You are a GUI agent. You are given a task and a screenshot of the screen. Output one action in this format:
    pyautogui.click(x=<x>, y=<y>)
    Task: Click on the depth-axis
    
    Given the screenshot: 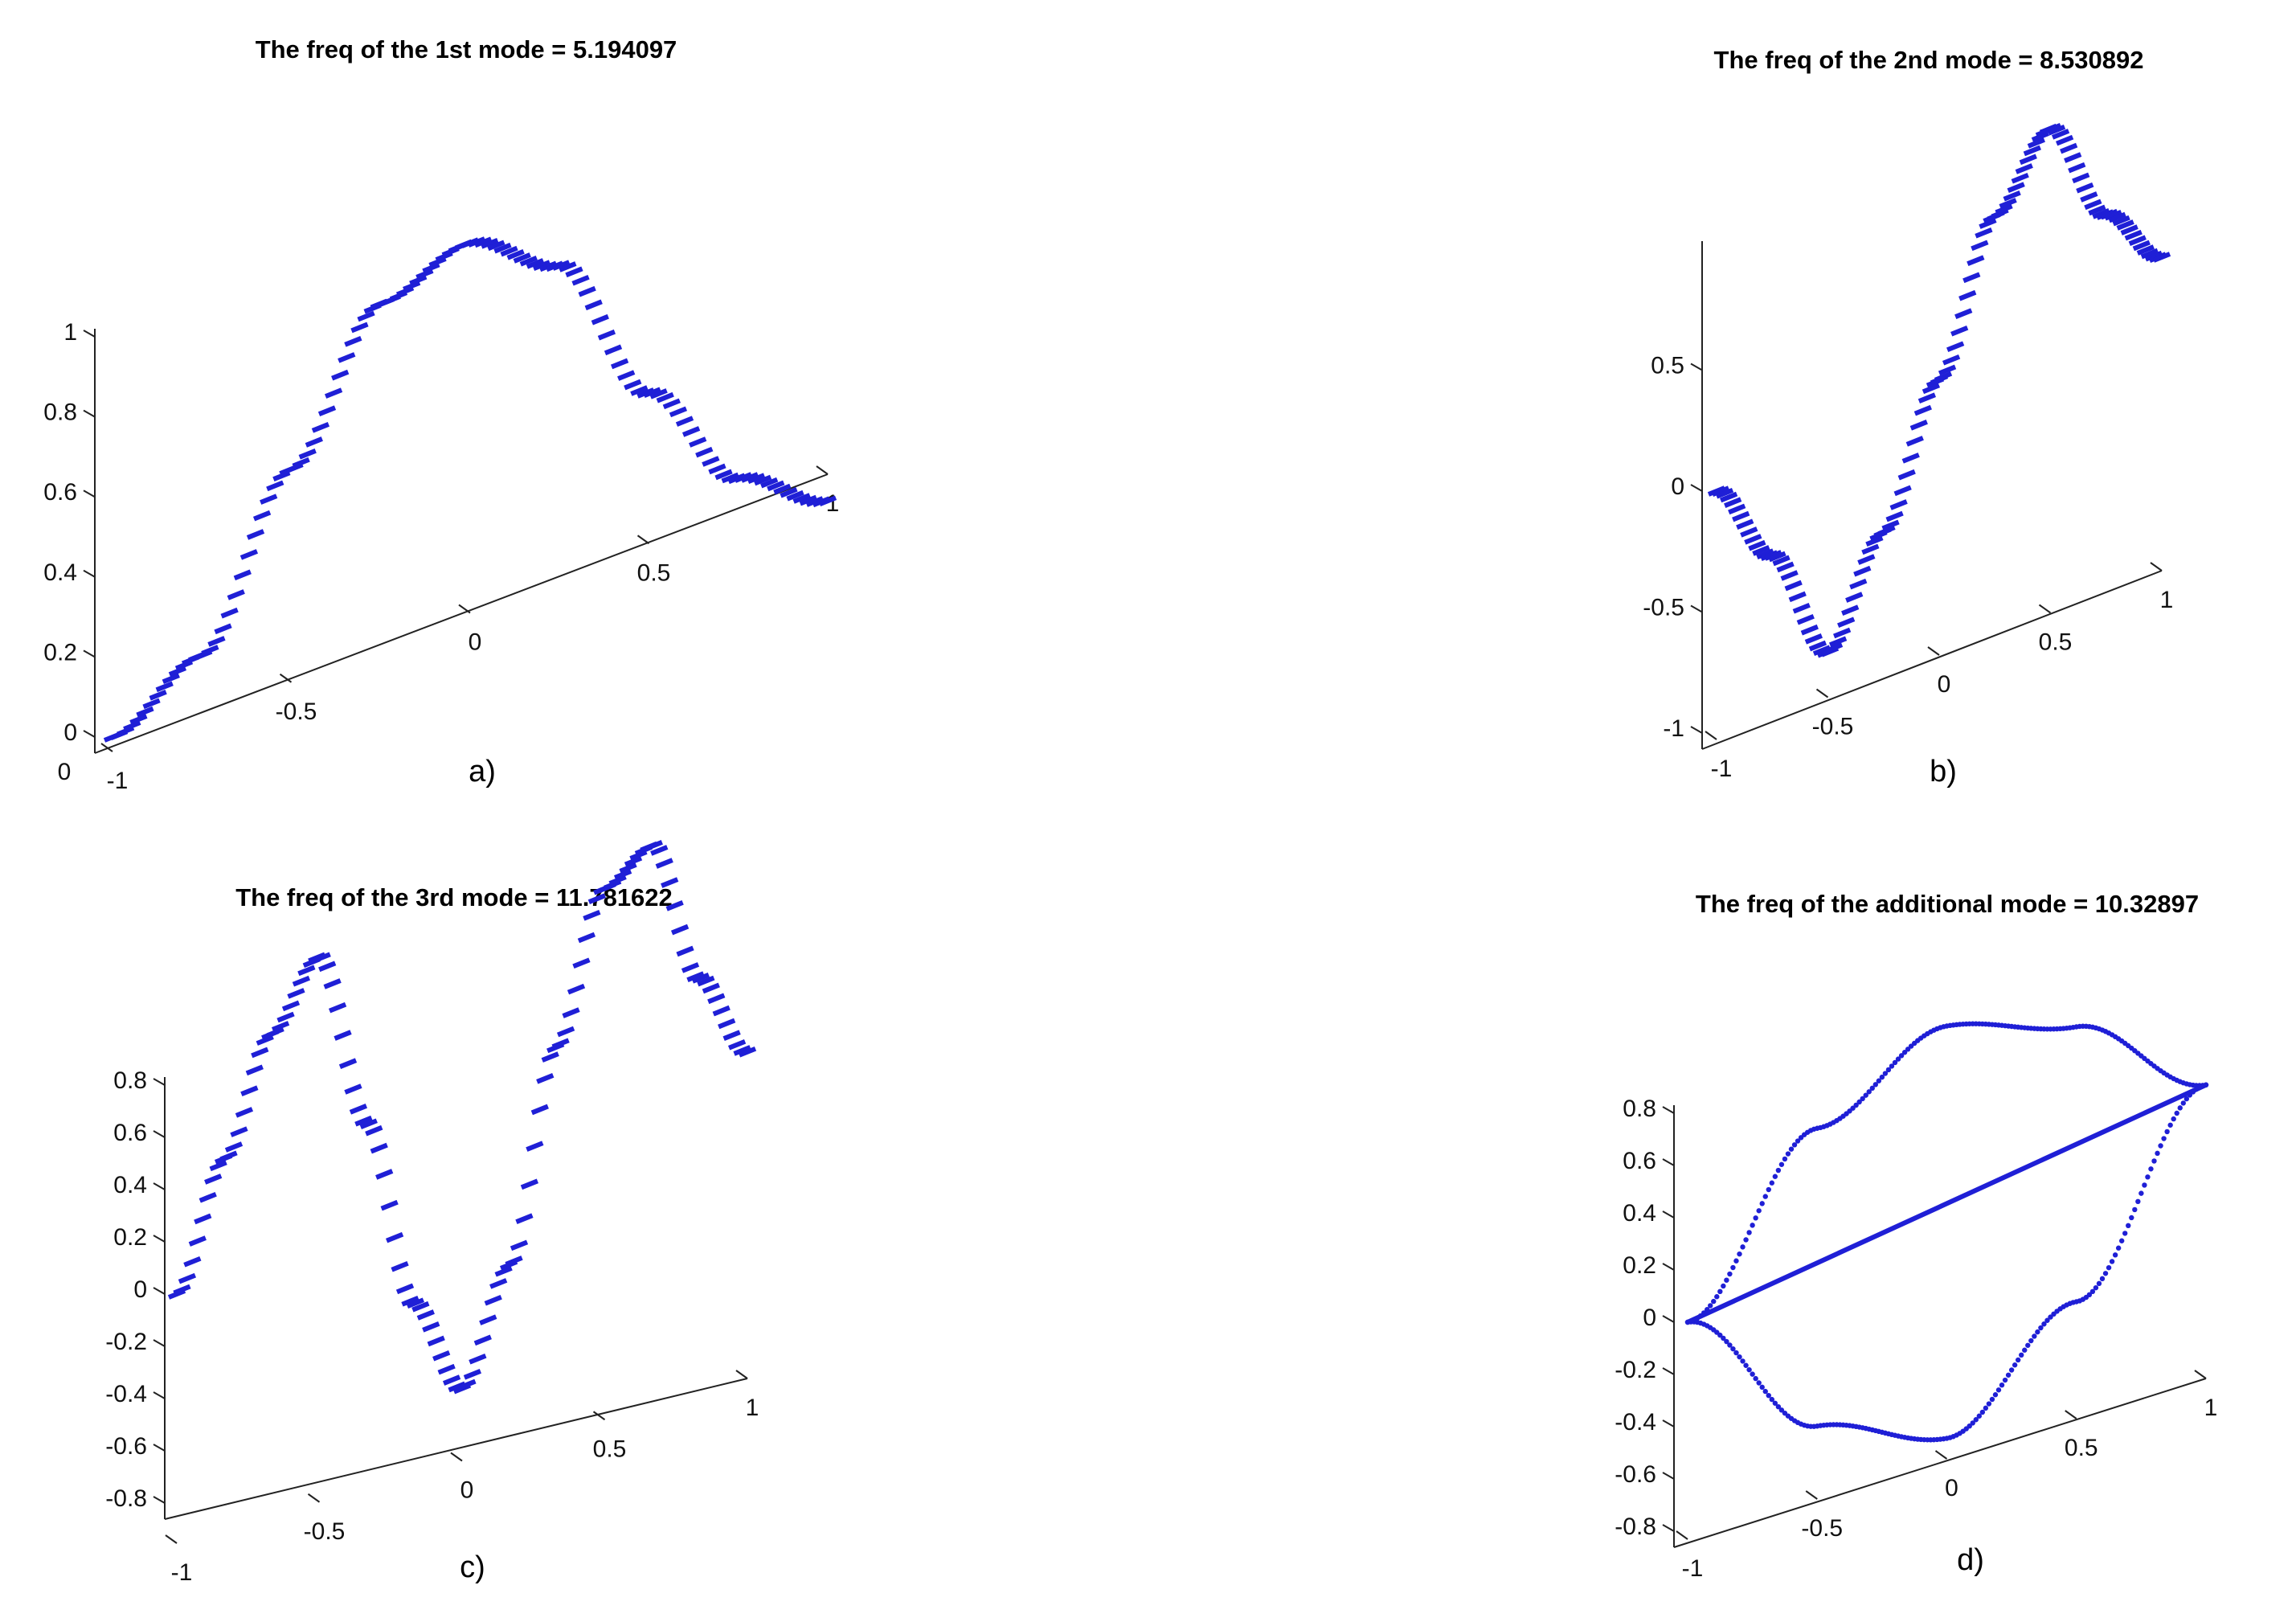 What is the action you would take?
    pyautogui.click(x=1932, y=660)
    